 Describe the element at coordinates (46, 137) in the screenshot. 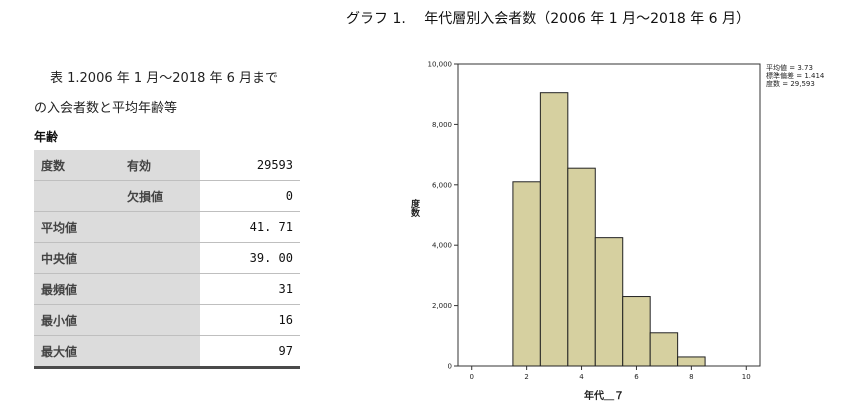

I see `stats-variable-label: 年齢` at that location.